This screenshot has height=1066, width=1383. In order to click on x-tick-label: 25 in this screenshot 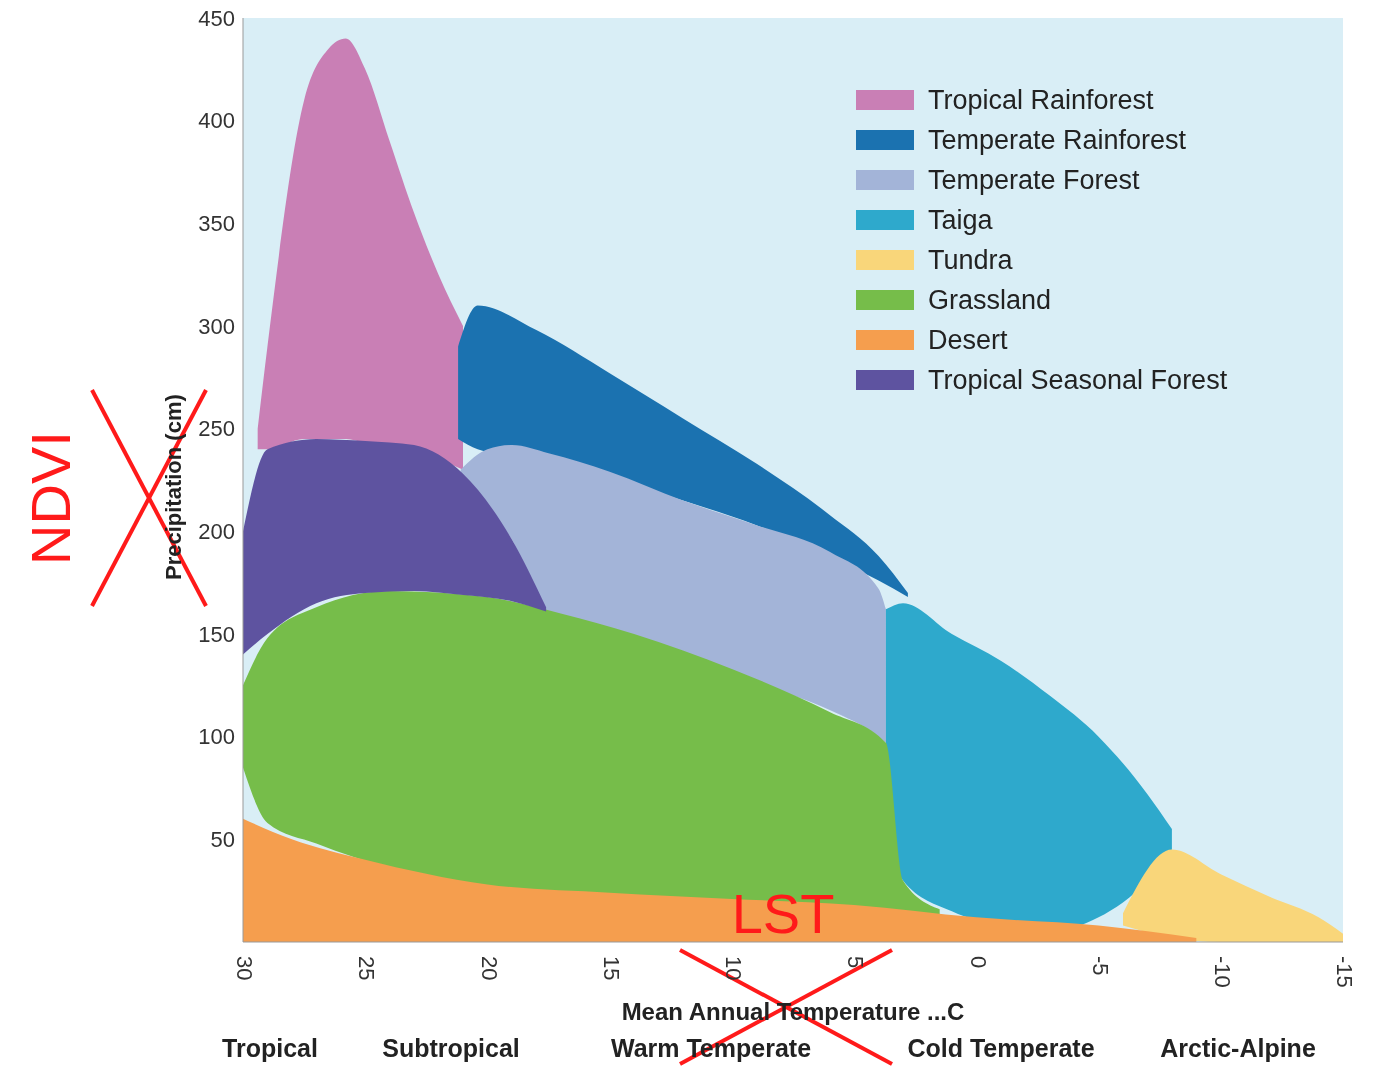, I will do `click(367, 968)`.